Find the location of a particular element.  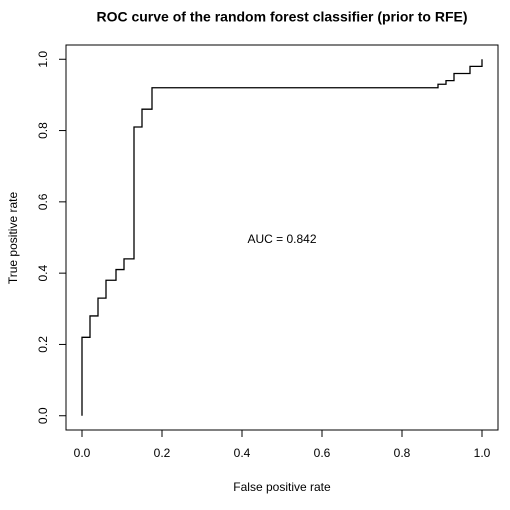

y-tick-label: 1.0 is located at coordinates (43, 59).